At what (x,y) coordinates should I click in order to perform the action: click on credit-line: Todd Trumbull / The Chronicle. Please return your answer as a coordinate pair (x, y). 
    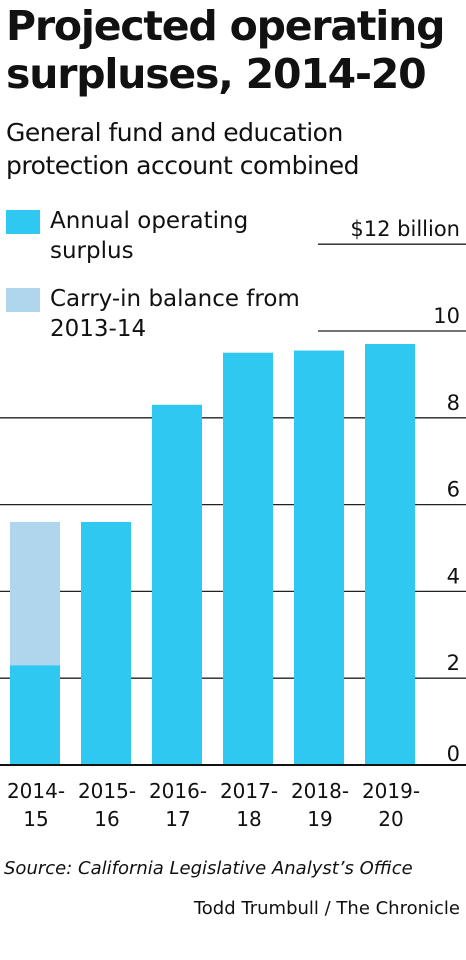
    Looking at the image, I should click on (326, 908).